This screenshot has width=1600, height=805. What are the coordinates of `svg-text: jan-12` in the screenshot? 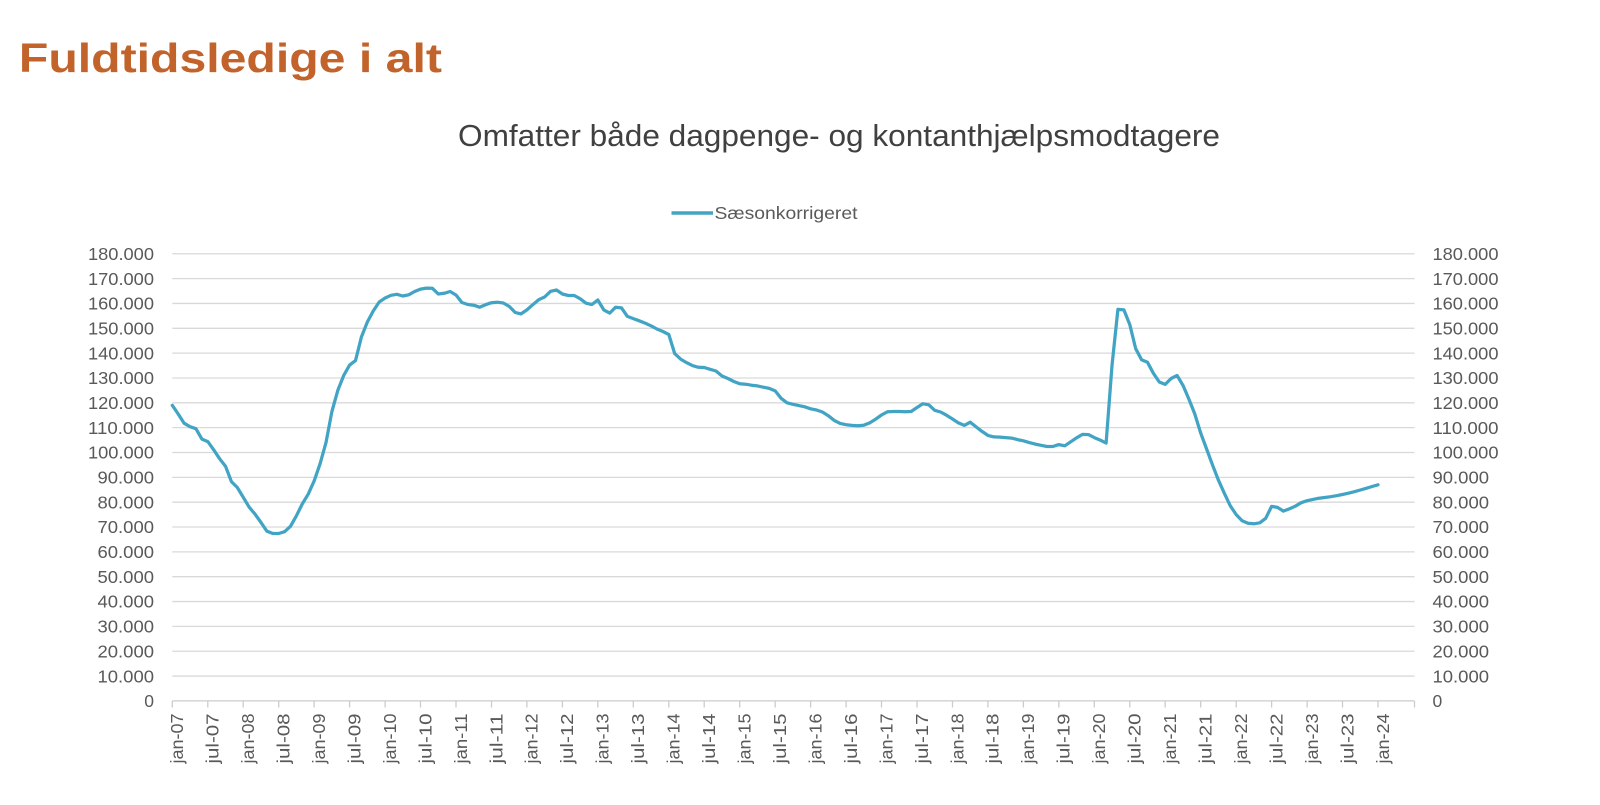 It's located at (532, 739).